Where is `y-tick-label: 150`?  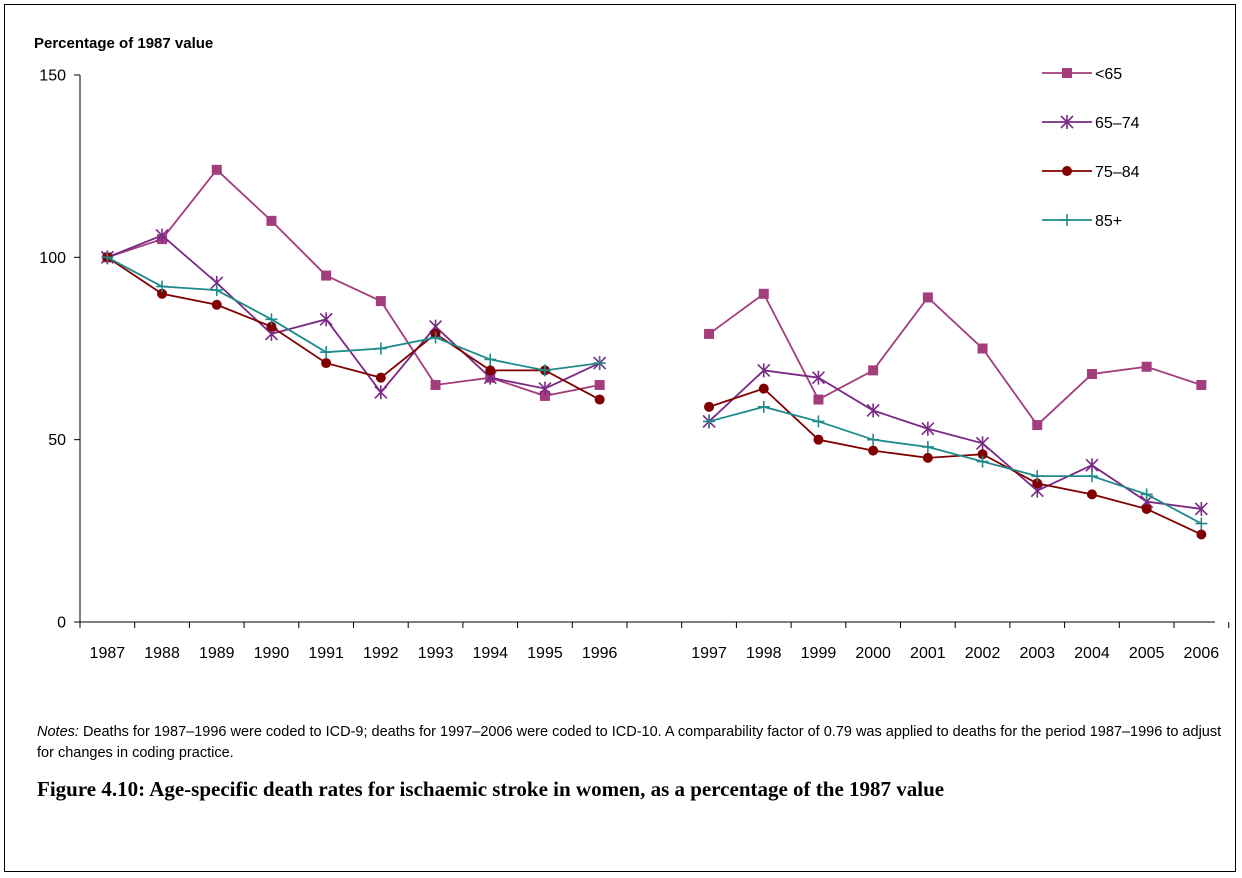 y-tick-label: 150 is located at coordinates (52, 76).